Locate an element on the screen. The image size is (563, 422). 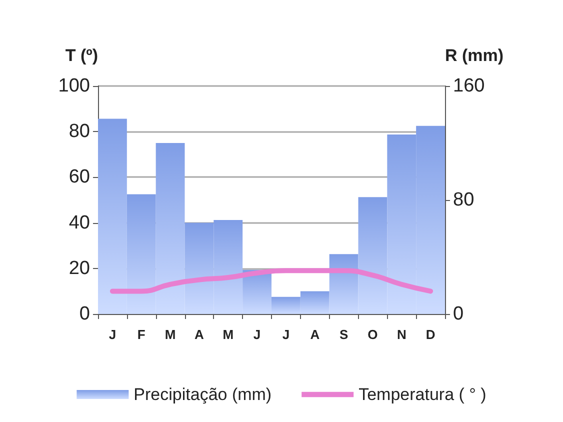
x-tick-label: S is located at coordinates (343, 334).